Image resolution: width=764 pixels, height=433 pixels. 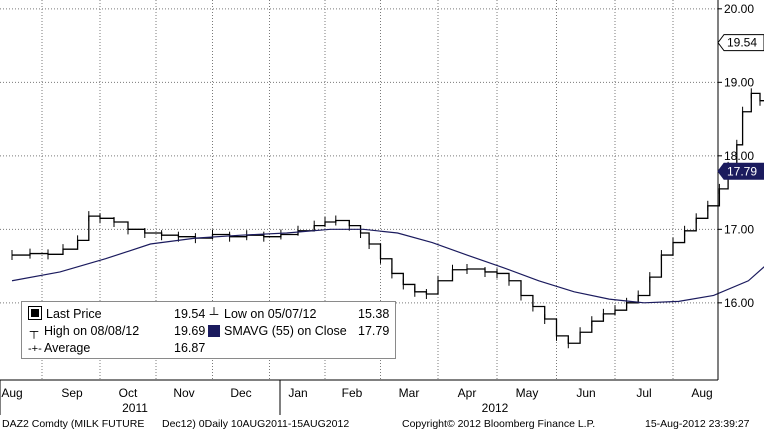 I want to click on smavg-swatch-icon, so click(x=214, y=331).